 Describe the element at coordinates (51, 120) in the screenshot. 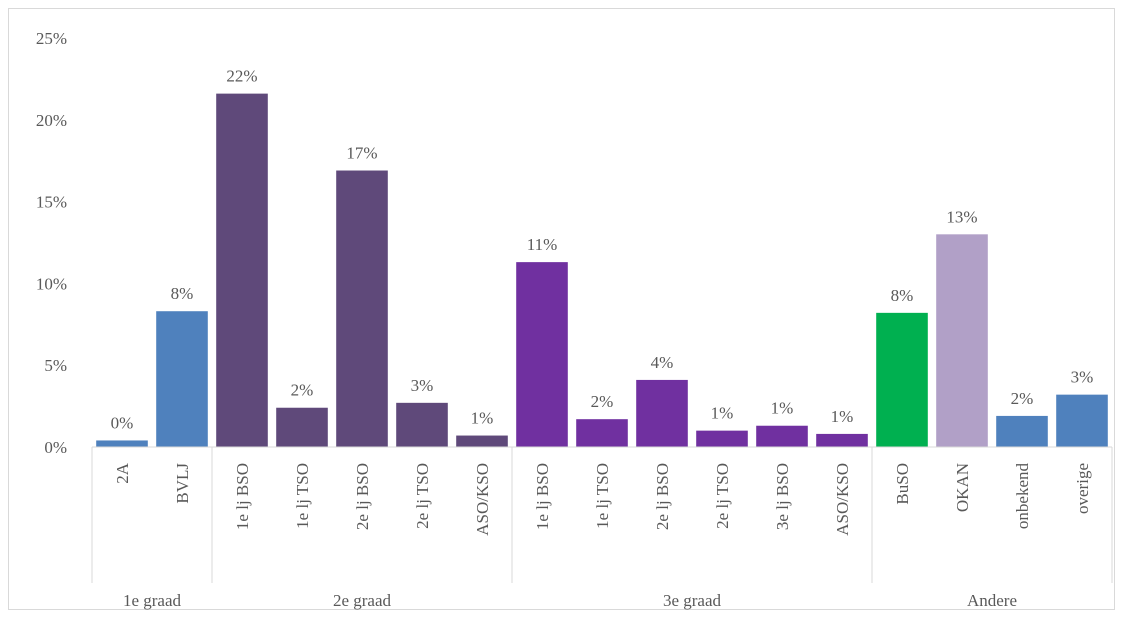

I see `y-tick-label: 20%` at that location.